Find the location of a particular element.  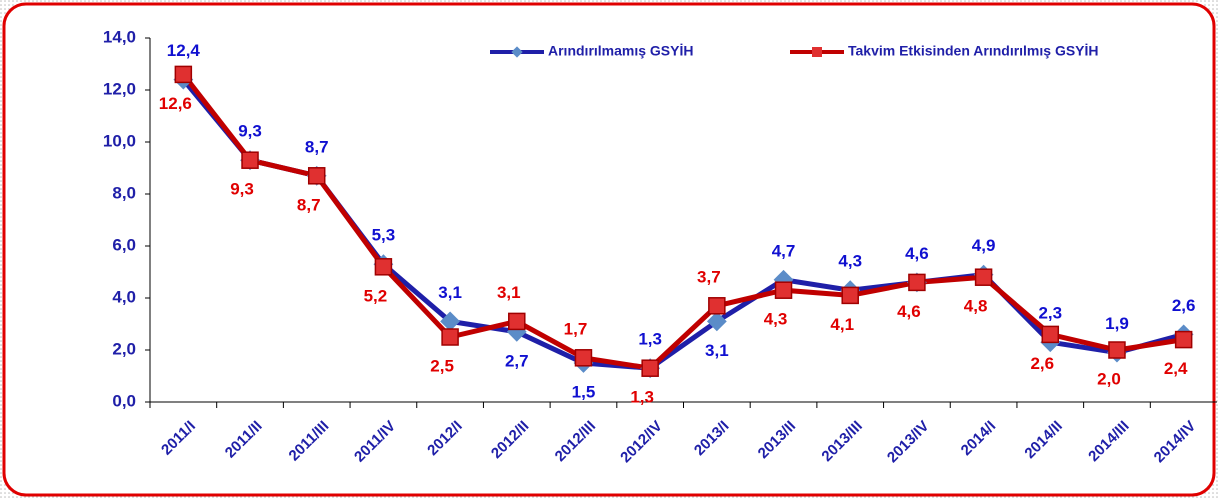

data-label: 1,9 is located at coordinates (1117, 323).